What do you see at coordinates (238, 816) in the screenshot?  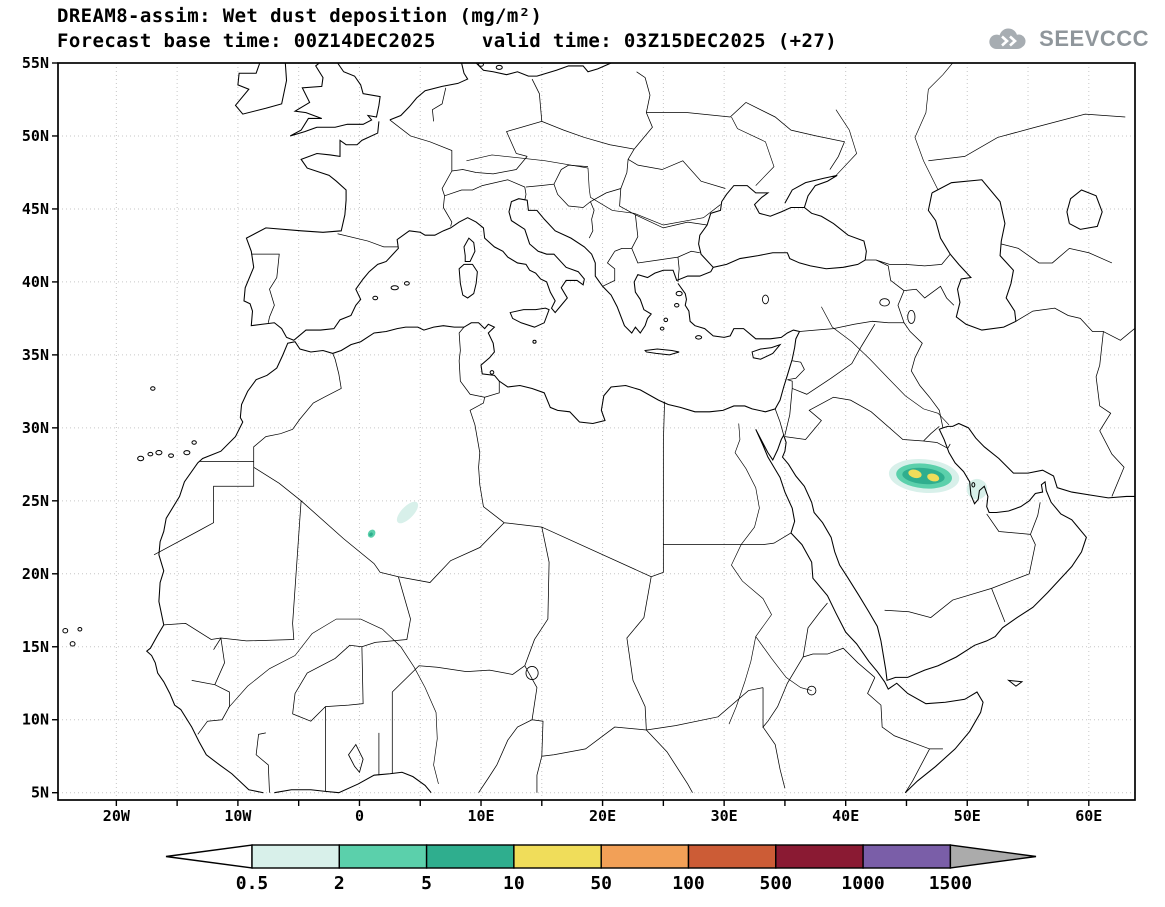 I see `lon-axis-label: 10W` at bounding box center [238, 816].